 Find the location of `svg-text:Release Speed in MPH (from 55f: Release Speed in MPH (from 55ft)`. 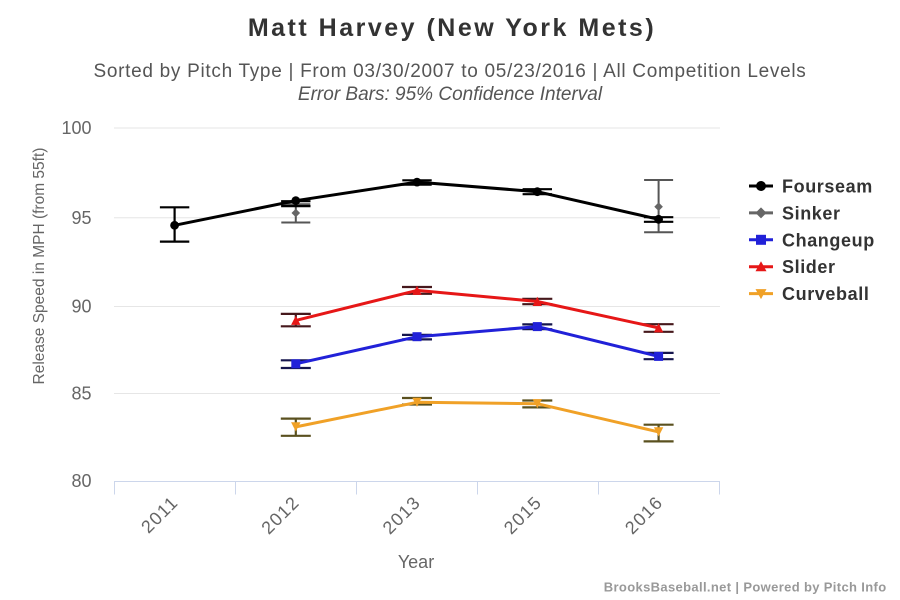

svg-text:Release Speed in MPH (from 55f: Release Speed in MPH (from 55ft) is located at coordinates (39, 266).